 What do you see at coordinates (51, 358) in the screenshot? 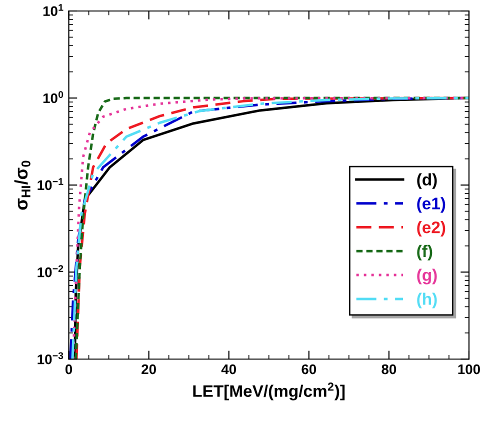
I see `y-tick-label: 10$^{−3}$` at bounding box center [51, 358].